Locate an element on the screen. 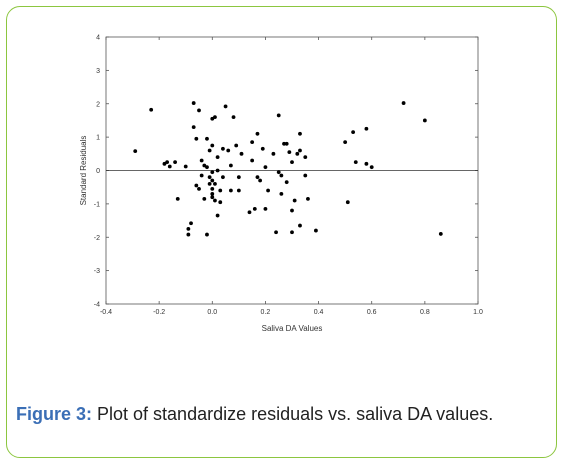  y-tick-label: 1 is located at coordinates (98, 138).